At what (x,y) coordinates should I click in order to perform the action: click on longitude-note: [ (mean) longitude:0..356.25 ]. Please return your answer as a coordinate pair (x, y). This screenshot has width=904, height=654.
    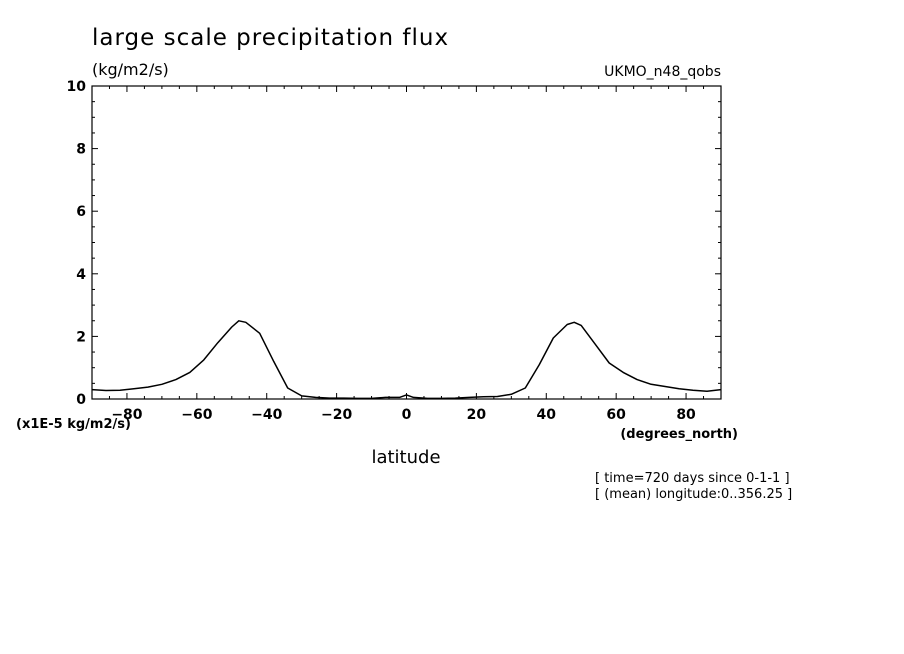
    Looking at the image, I should click on (693, 494).